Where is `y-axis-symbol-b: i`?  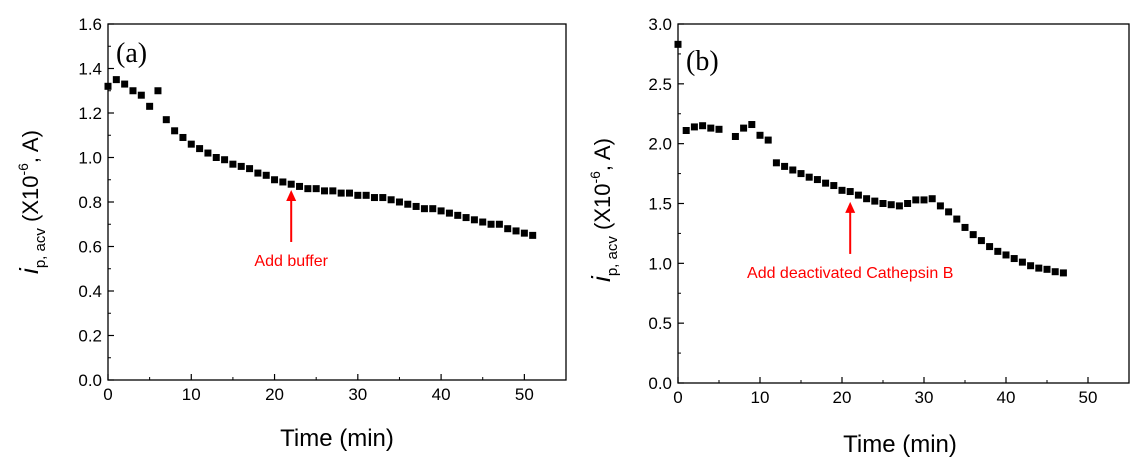
y-axis-symbol-b: i is located at coordinates (601, 278).